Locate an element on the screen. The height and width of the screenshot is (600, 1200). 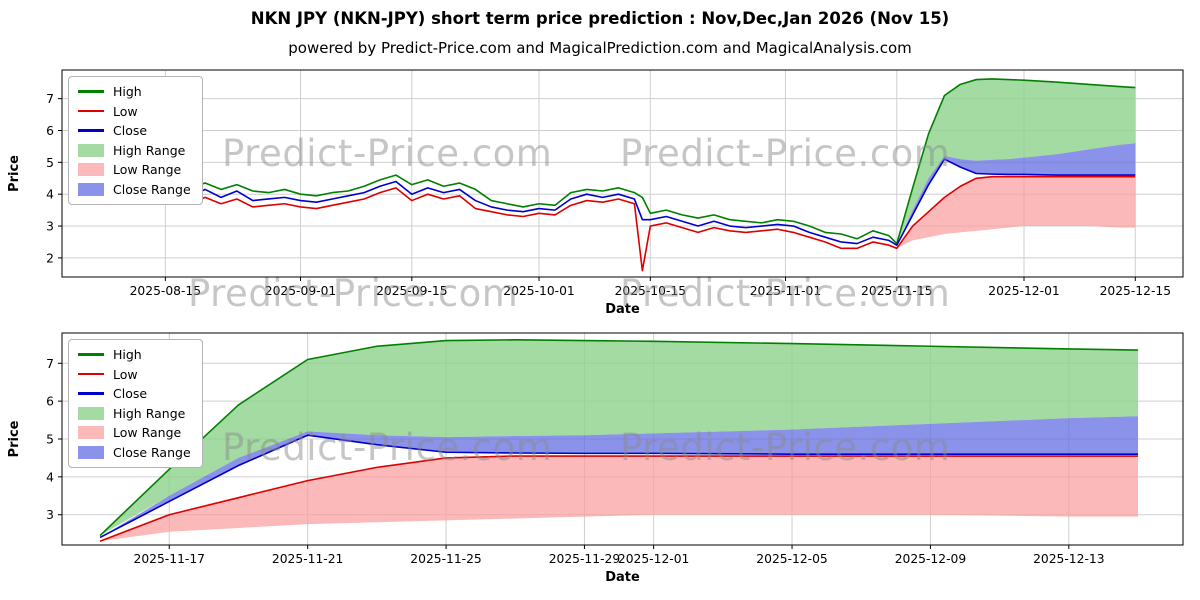
x-tick-label: 2025-10-01 is located at coordinates (538, 291).